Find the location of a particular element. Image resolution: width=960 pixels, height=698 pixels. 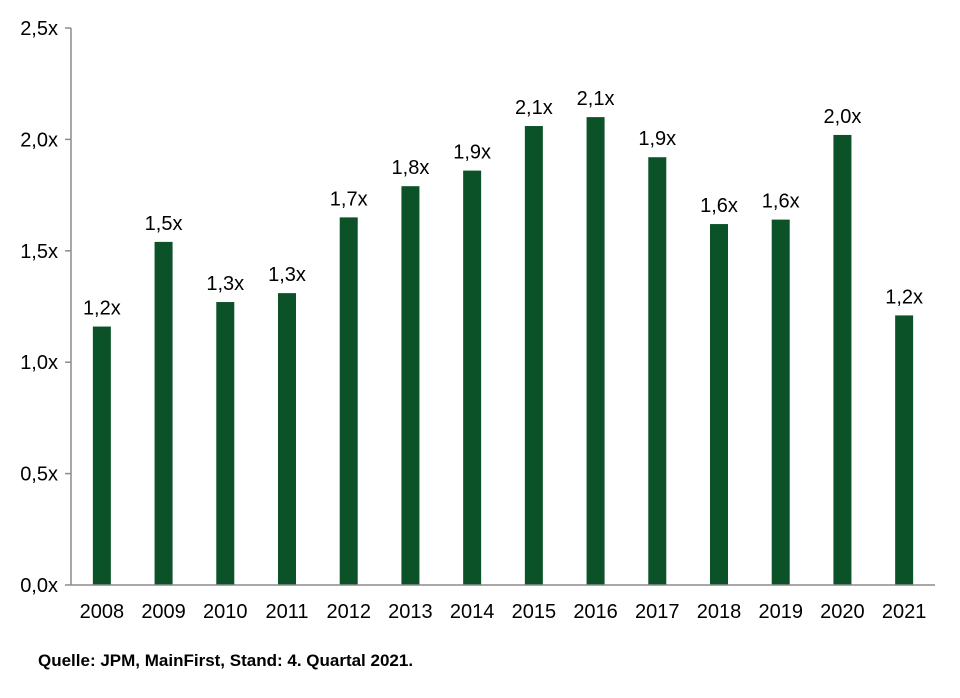

x-tick-label: 2009 is located at coordinates (163, 612).